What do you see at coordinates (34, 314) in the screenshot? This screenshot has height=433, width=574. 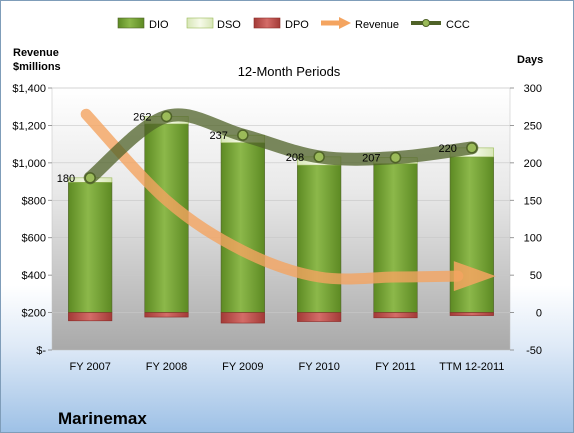 I see `left-tick-label: $200` at bounding box center [34, 314].